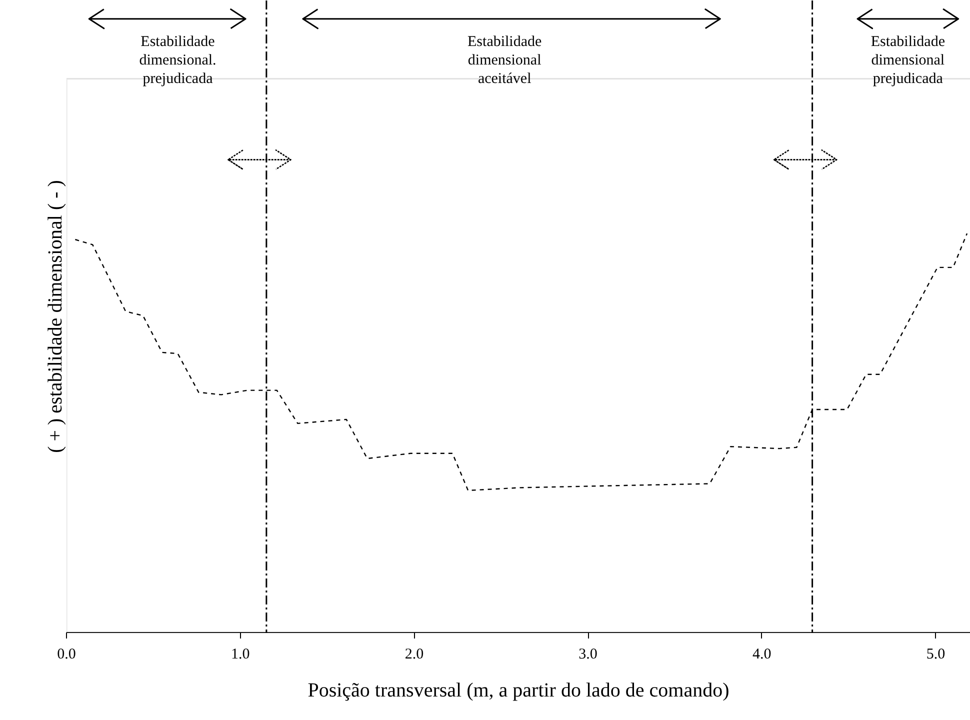  What do you see at coordinates (505, 60) in the screenshot?
I see `text: Estabilidade dimensional aceitável` at bounding box center [505, 60].